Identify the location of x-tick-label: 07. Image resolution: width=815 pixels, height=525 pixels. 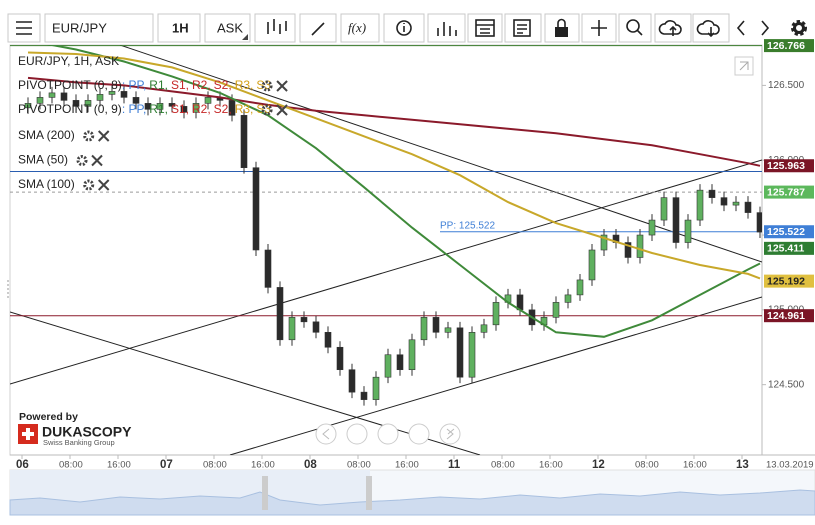
(166, 465).